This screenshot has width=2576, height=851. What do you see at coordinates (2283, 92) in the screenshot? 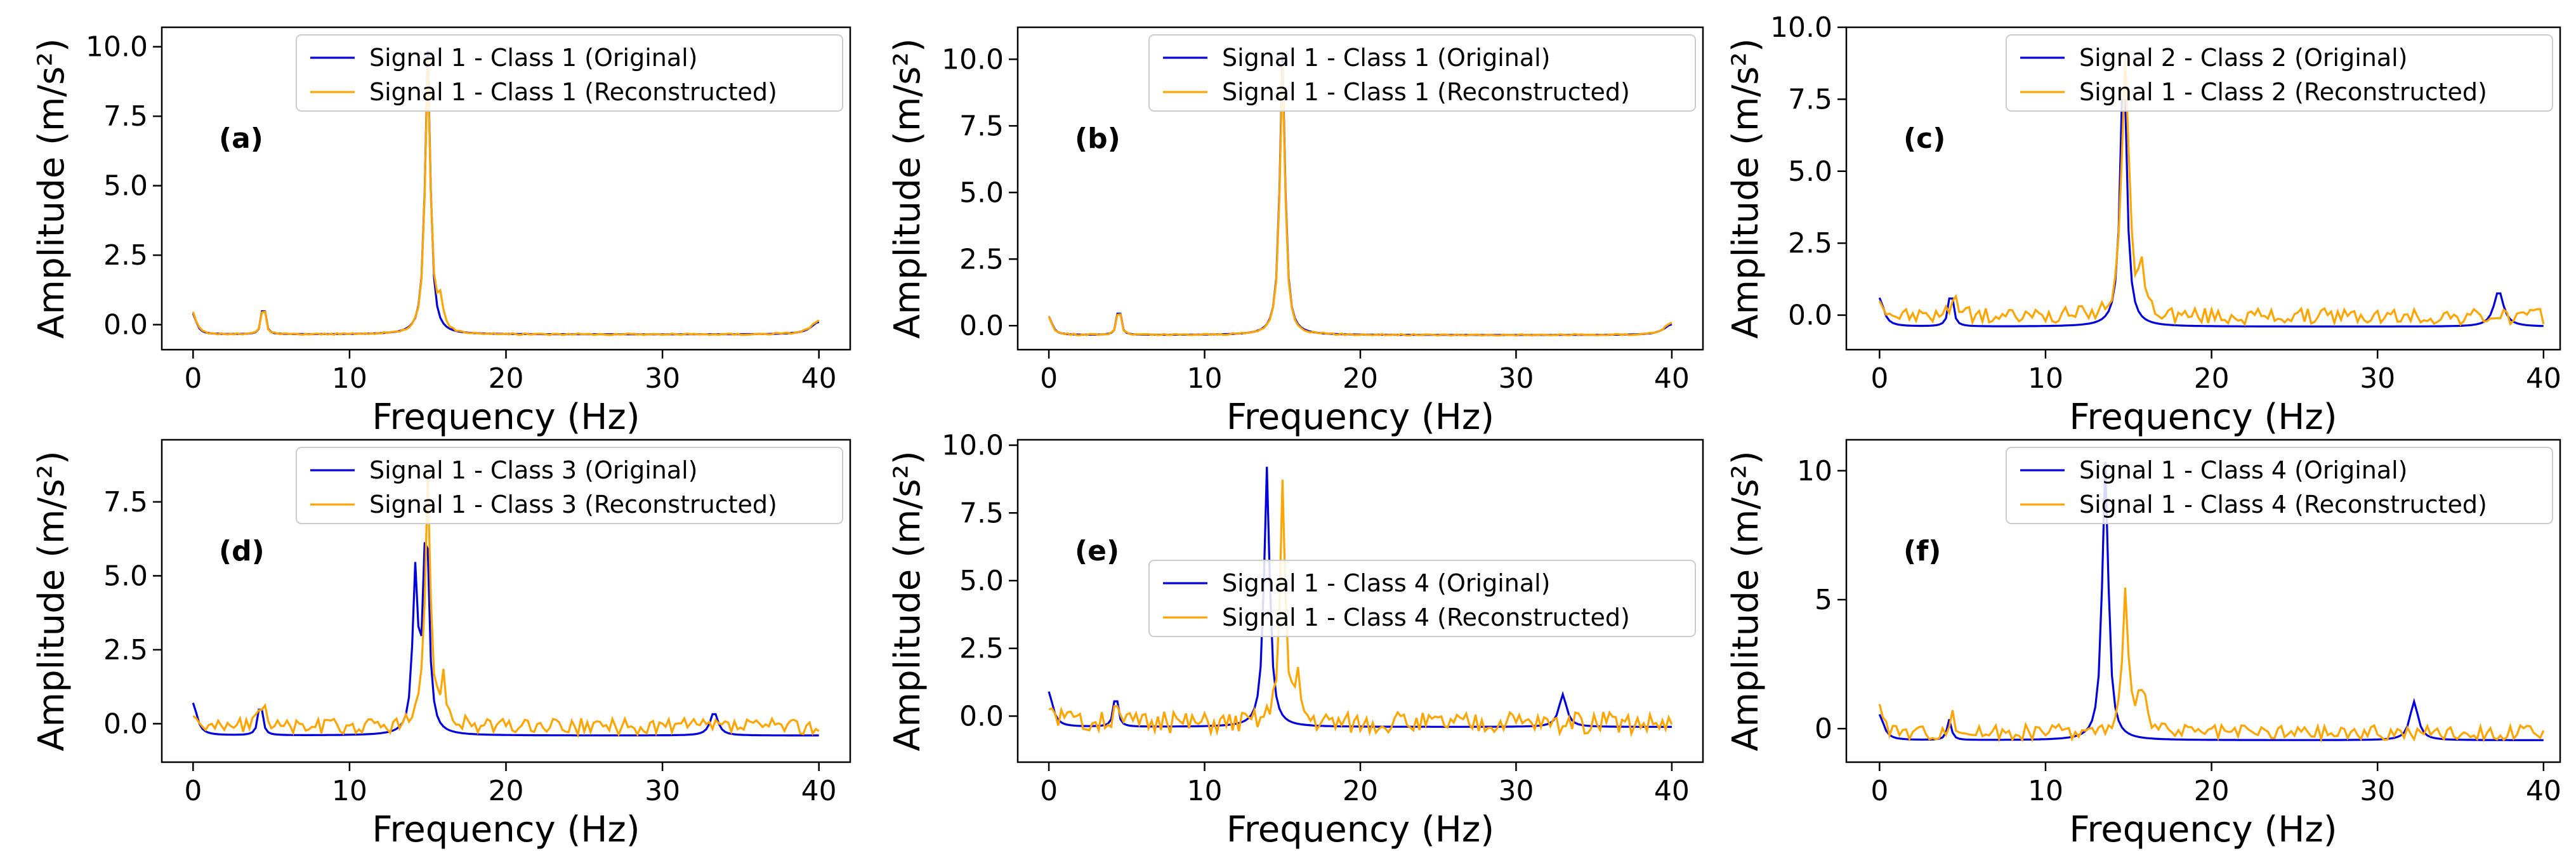
I see `legend-entry-reconstructed: Signal 1 - Class 2 (Reconstructed)` at bounding box center [2283, 92].